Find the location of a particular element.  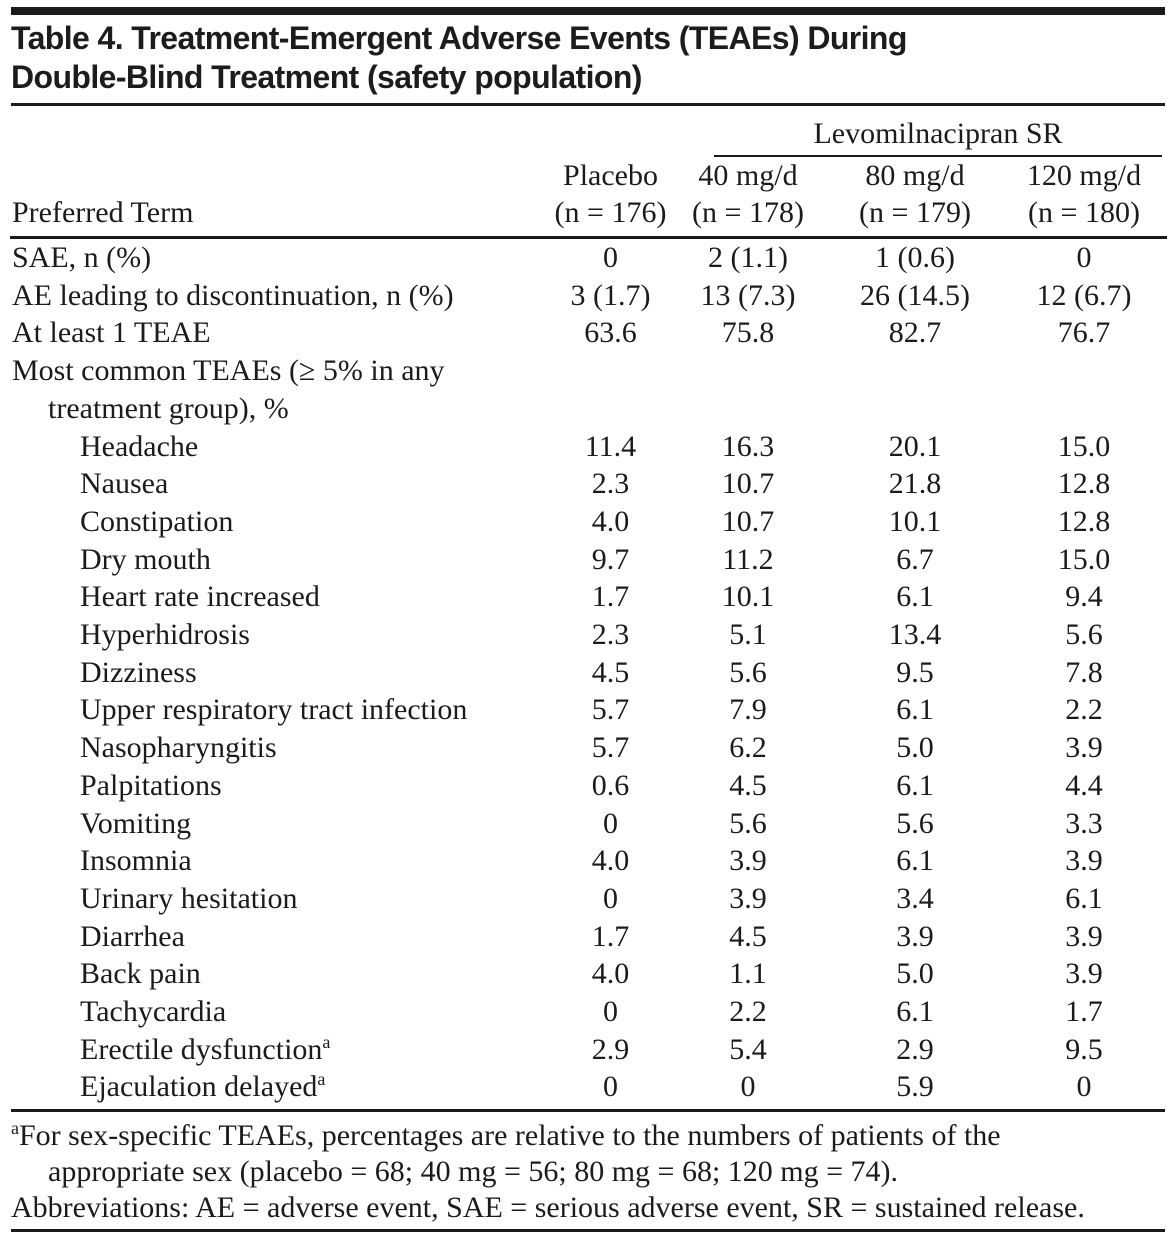

row-label: Dizziness is located at coordinates (282, 673).